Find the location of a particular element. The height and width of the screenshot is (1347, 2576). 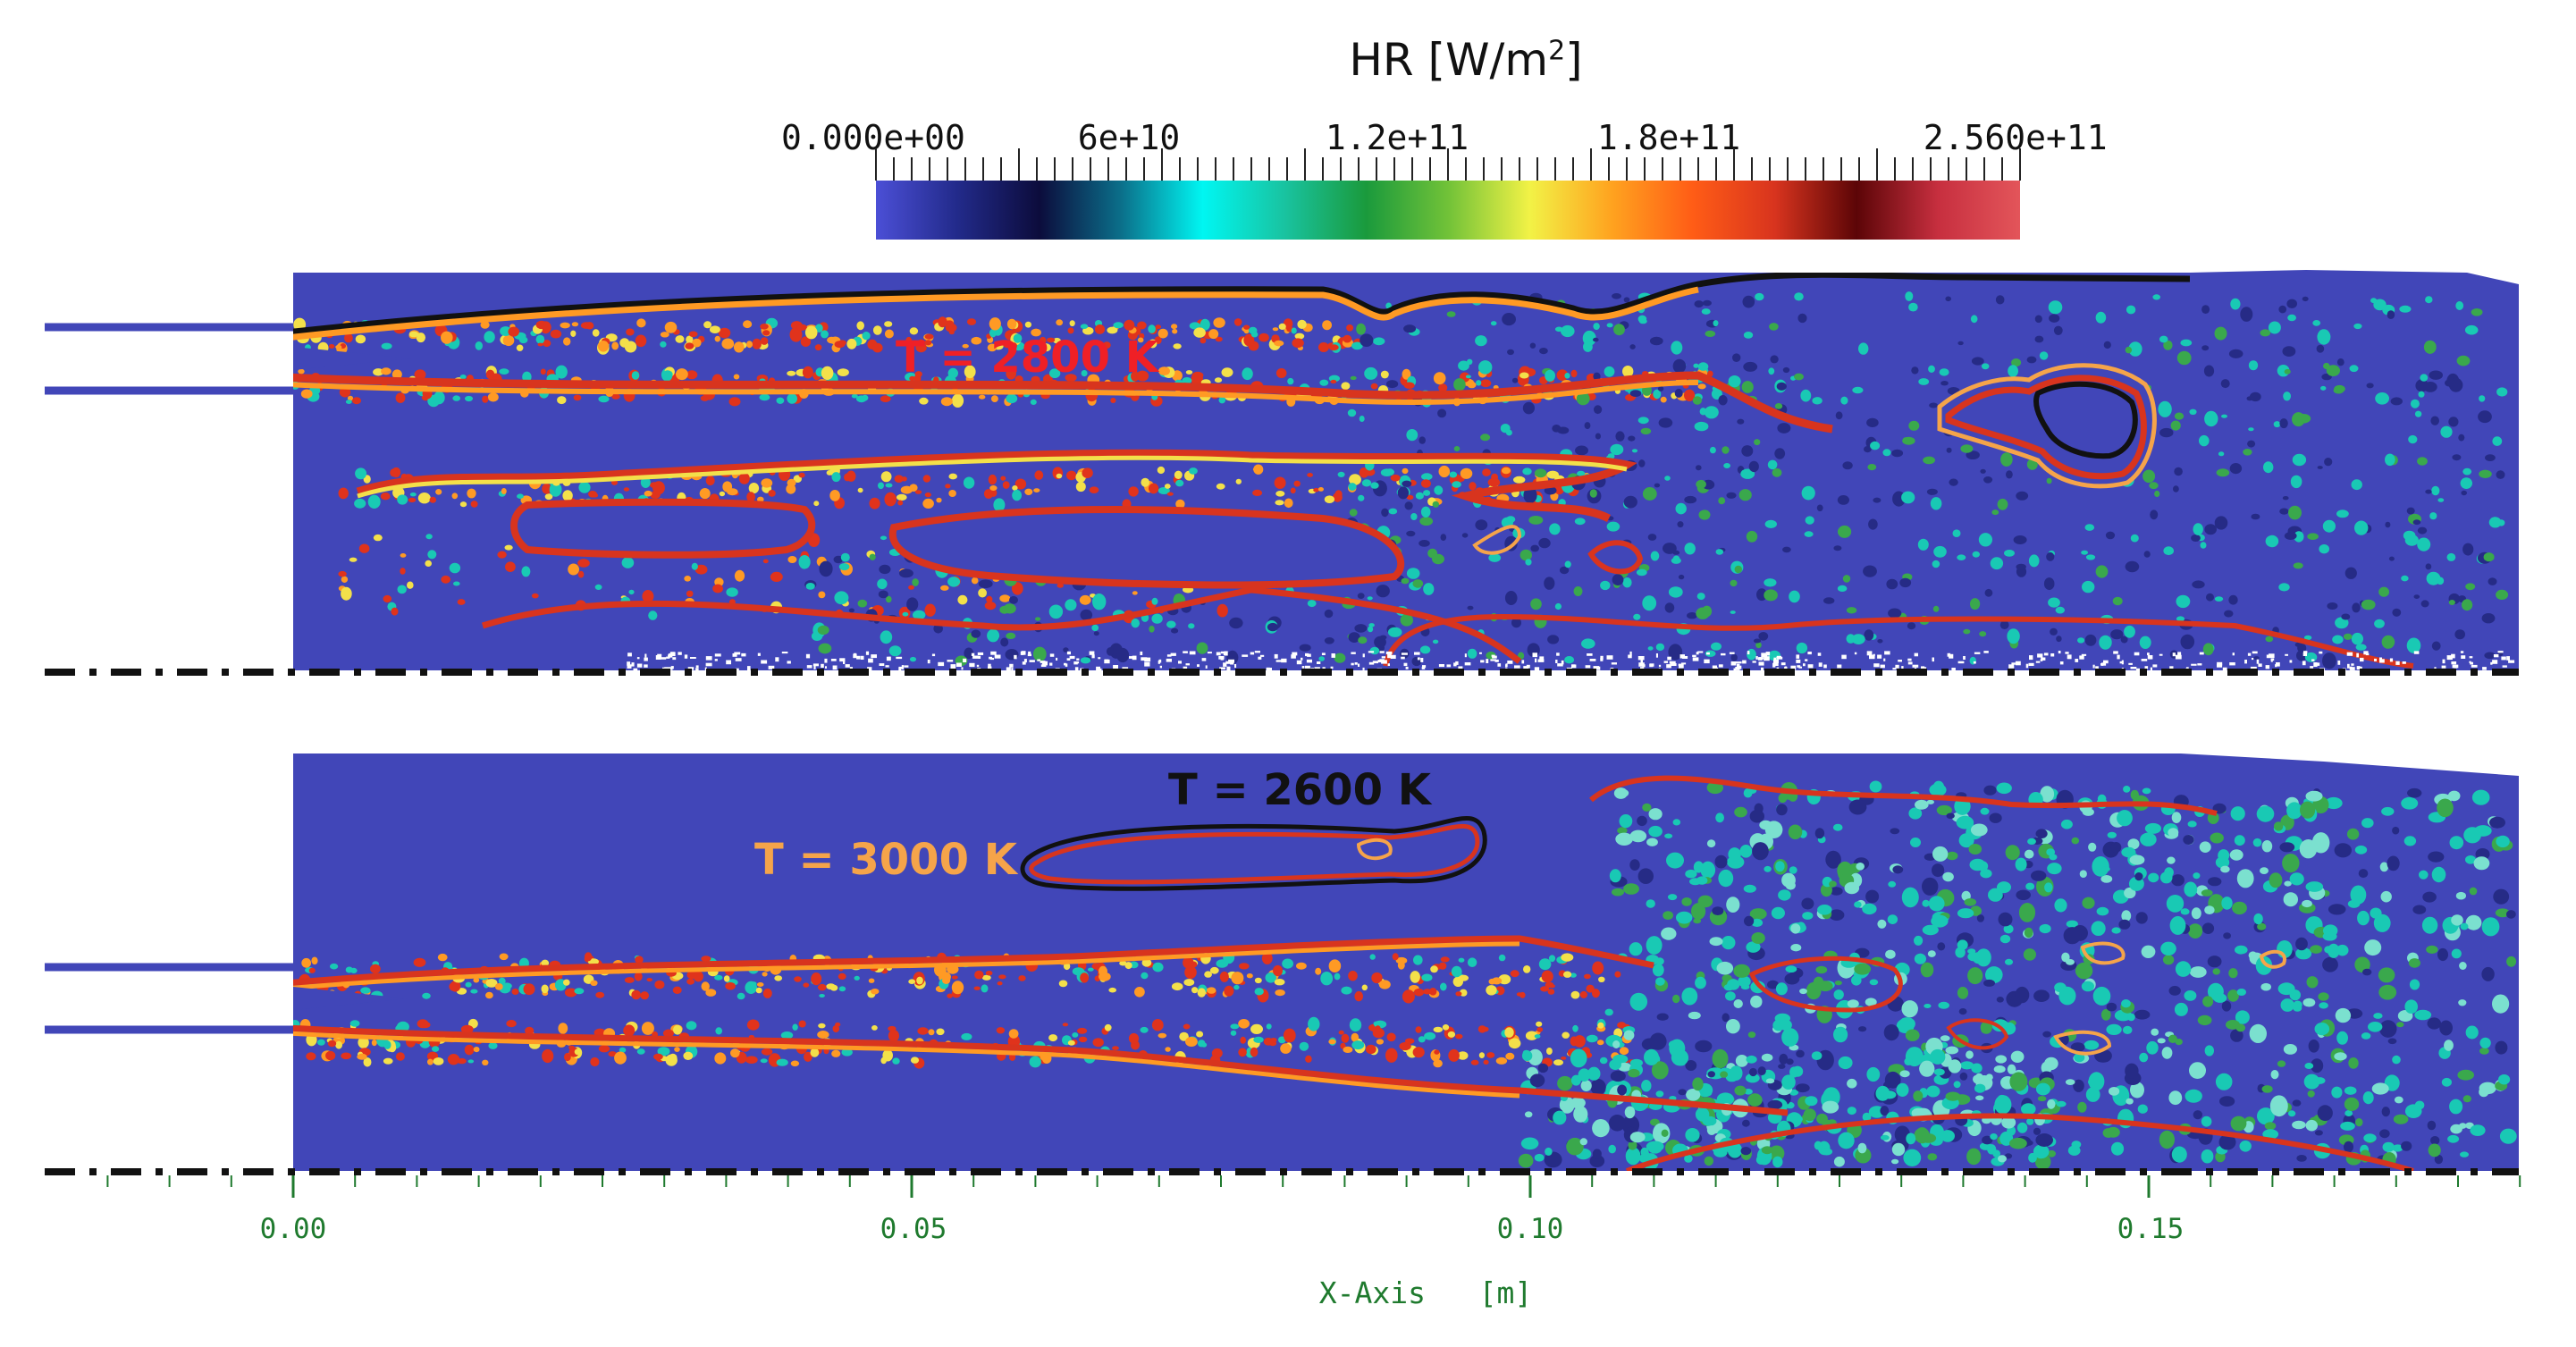

bottom-lower-front-yellow is located at coordinates (907, 1065).